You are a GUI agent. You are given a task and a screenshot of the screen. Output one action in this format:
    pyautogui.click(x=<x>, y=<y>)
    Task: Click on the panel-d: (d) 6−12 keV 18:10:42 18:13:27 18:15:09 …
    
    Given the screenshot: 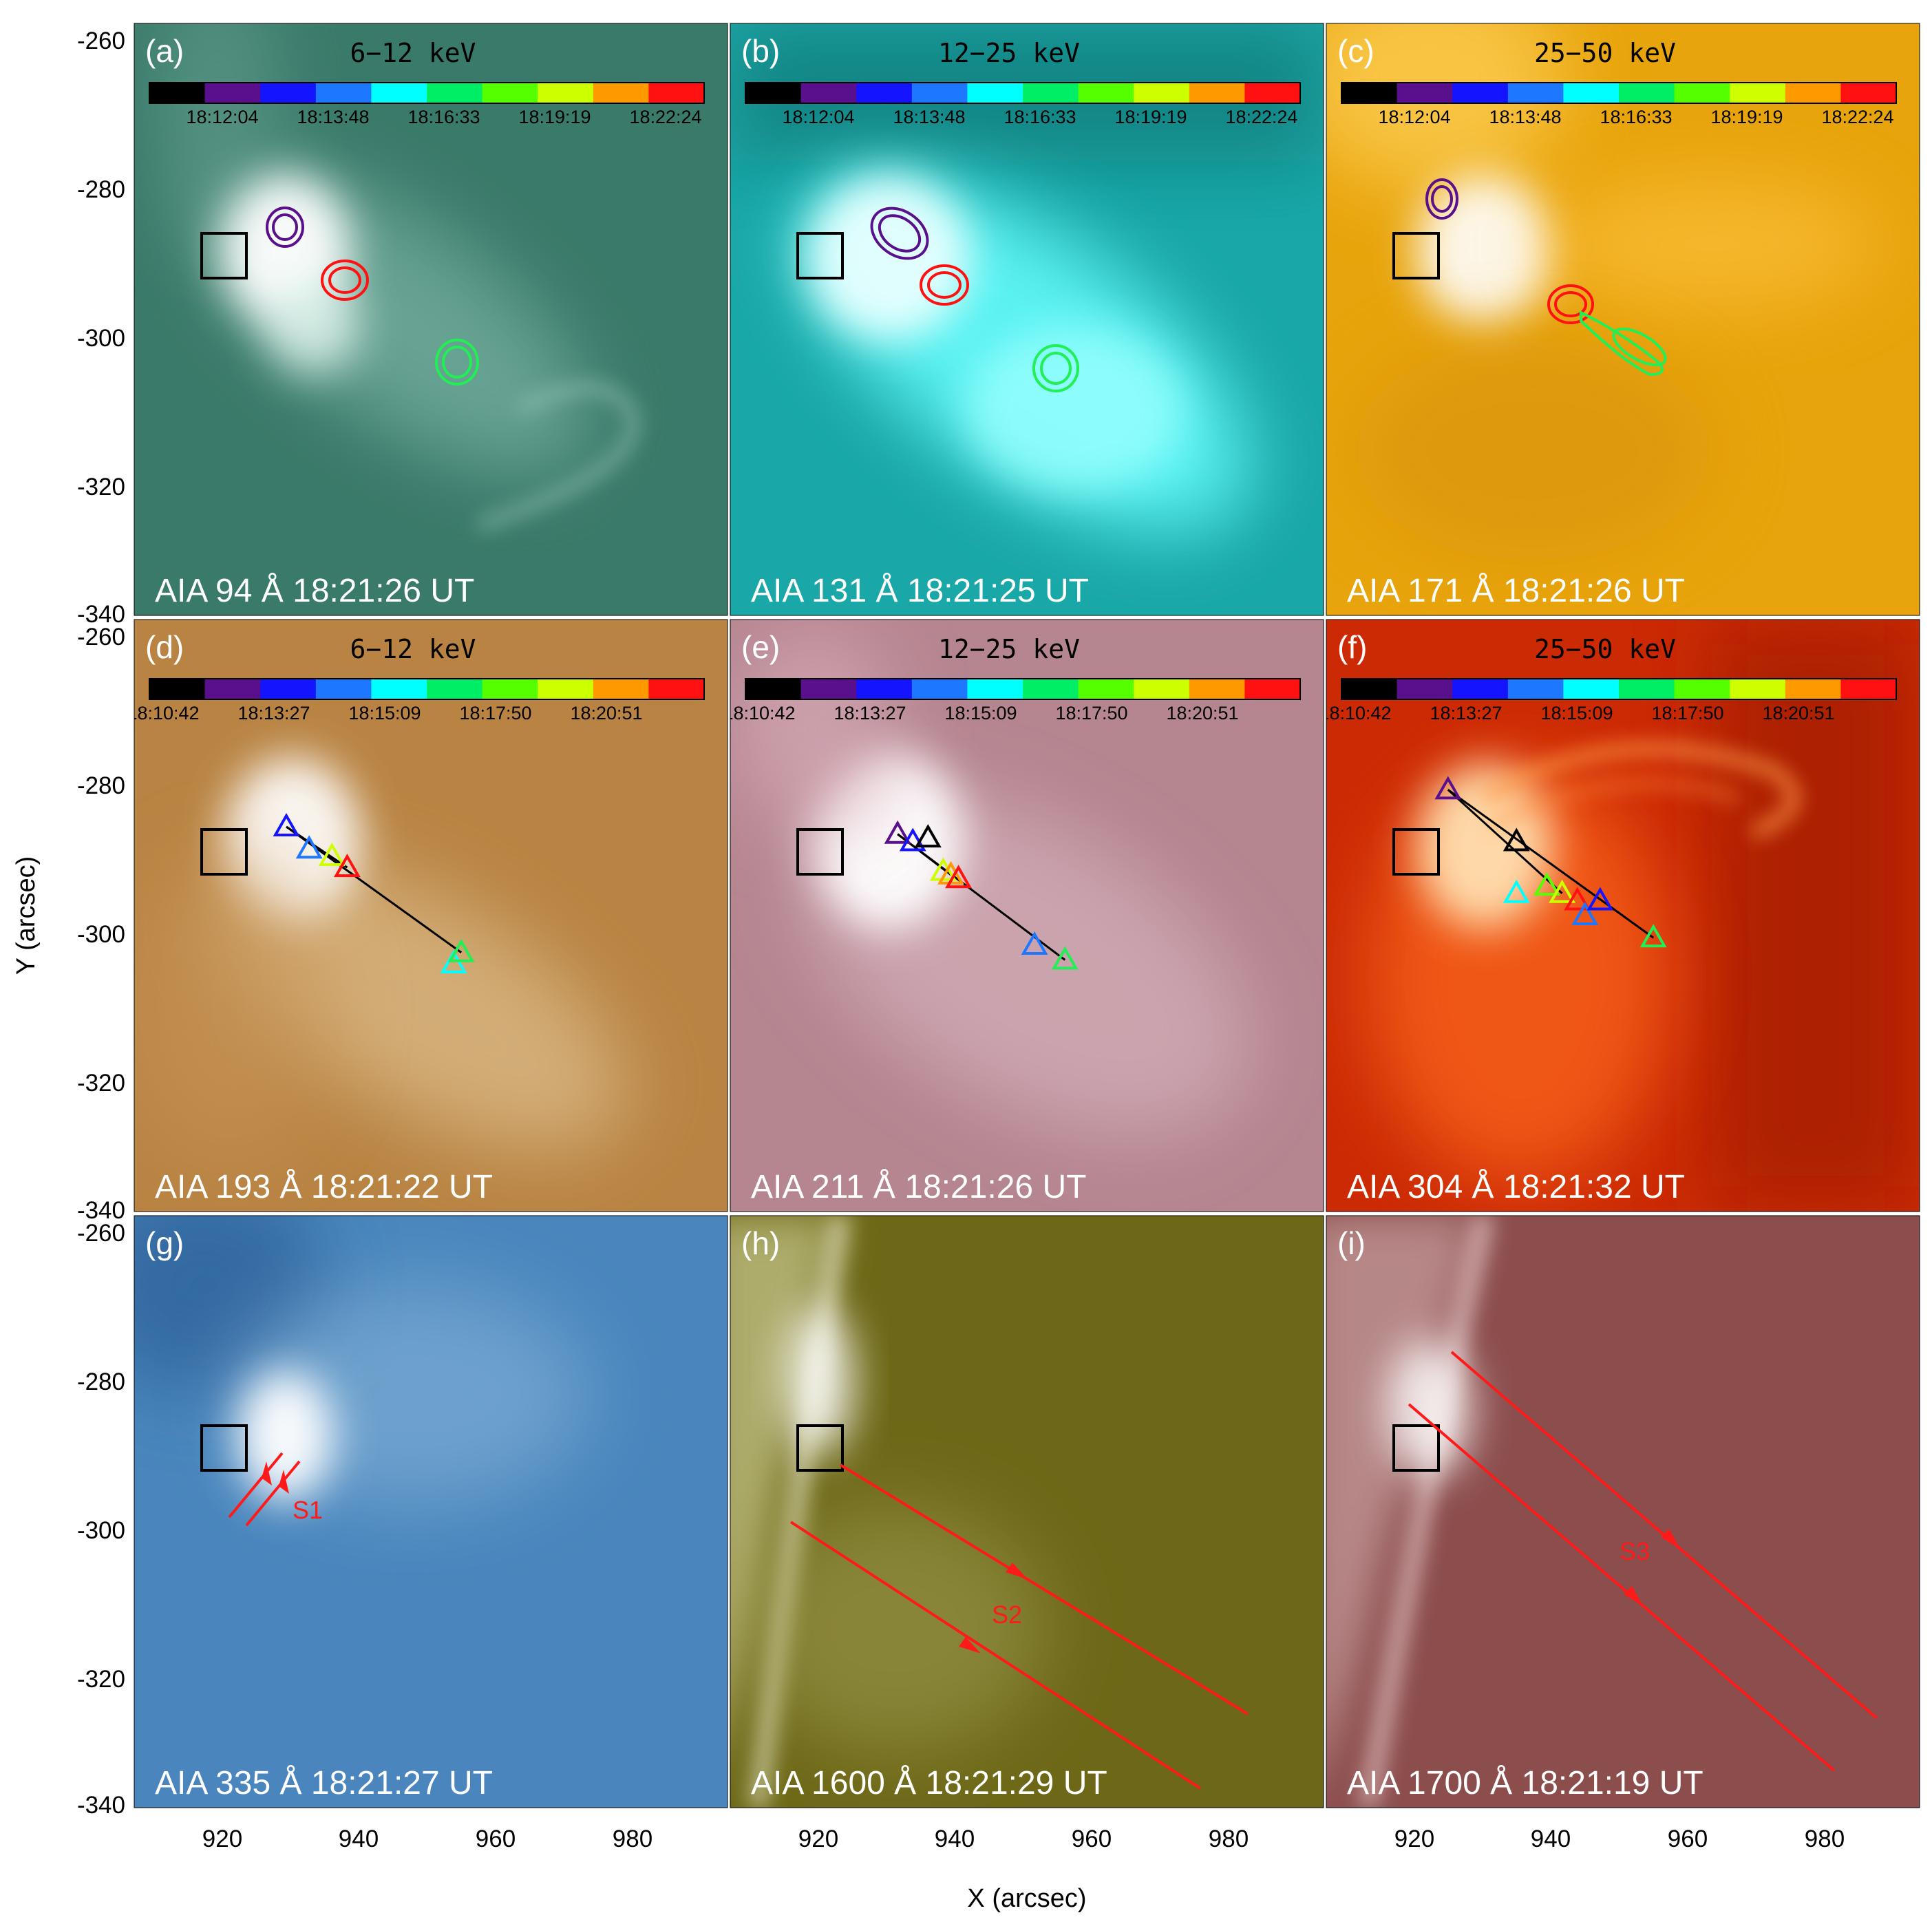 What is the action you would take?
    pyautogui.click(x=431, y=915)
    